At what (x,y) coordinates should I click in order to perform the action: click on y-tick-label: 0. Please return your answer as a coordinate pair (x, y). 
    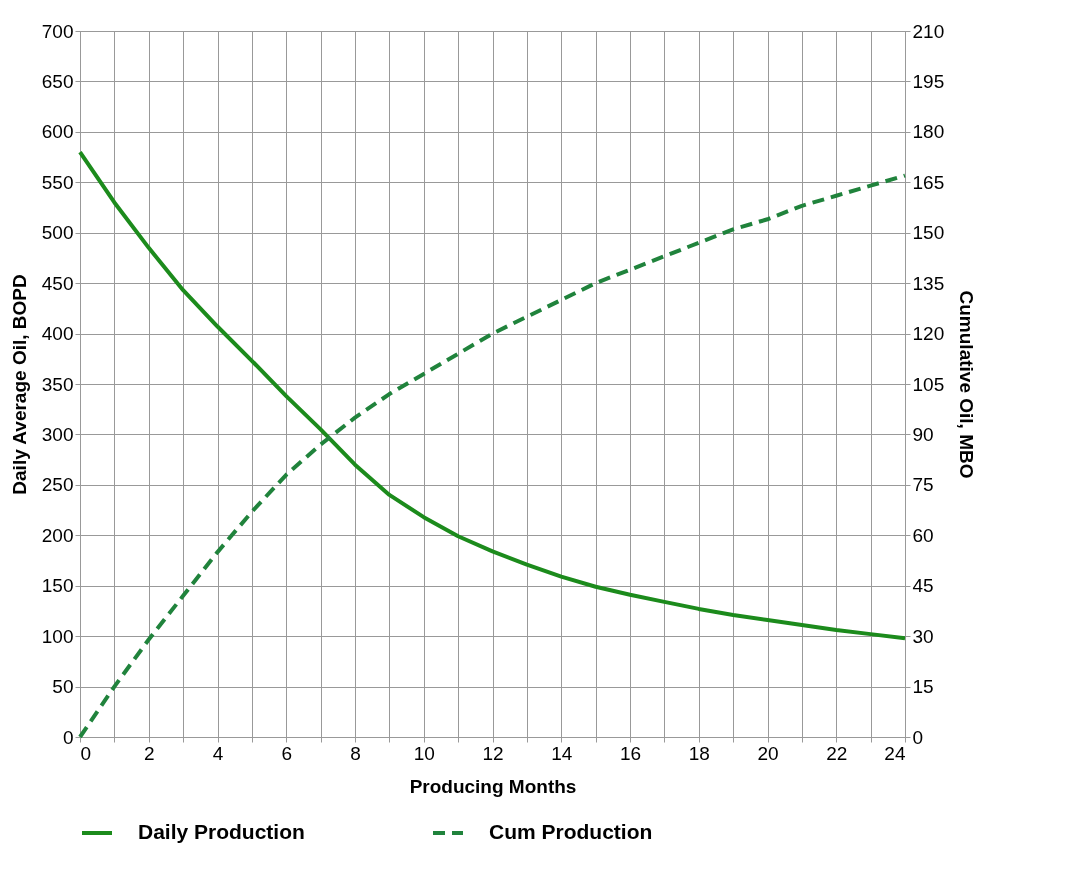
    Looking at the image, I should click on (68, 737).